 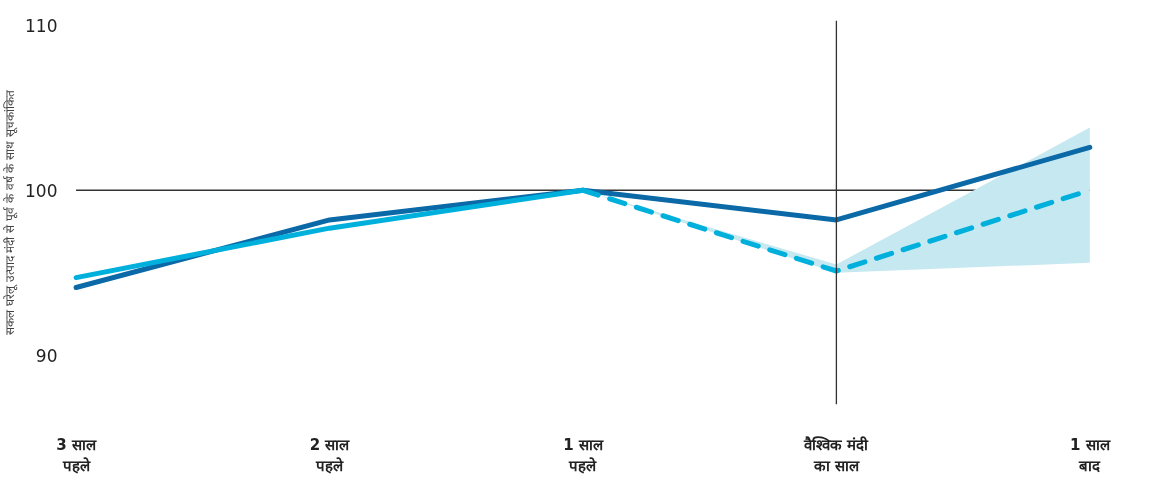 What do you see at coordinates (583, 455) in the screenshot?
I see `x-tick-label: 1 साल पहले` at bounding box center [583, 455].